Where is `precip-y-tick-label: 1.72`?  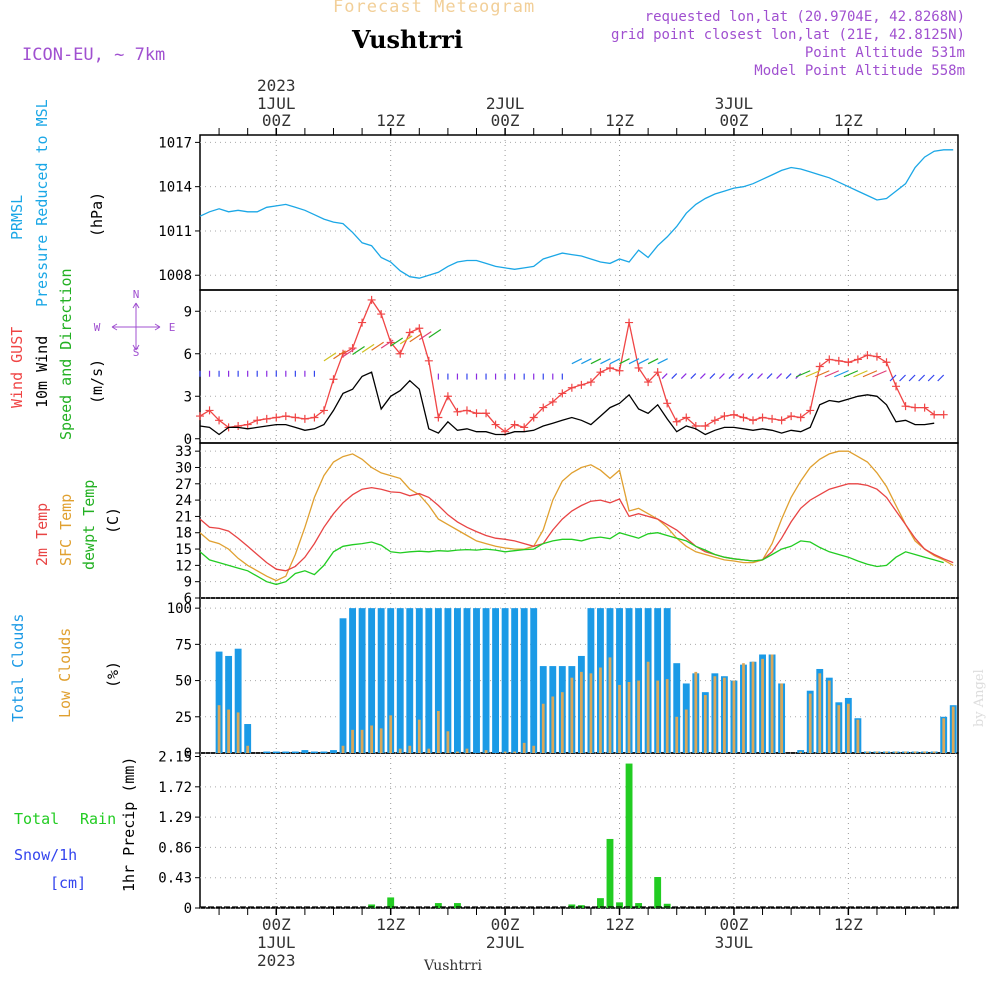
precip-y-tick-label: 1.72 is located at coordinates (175, 788).